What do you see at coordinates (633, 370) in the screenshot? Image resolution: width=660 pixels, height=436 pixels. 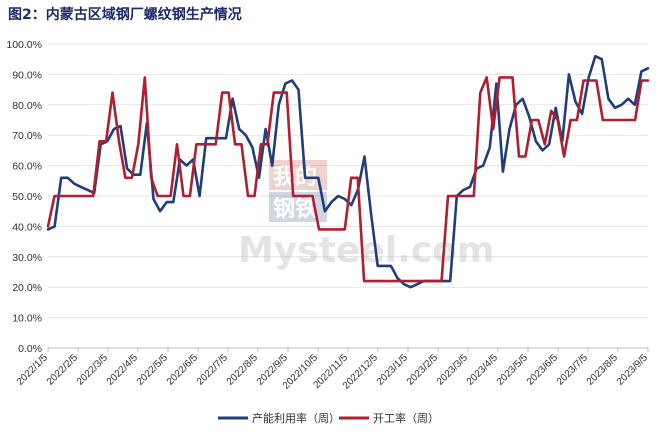 I see `x-tick-label: 2023/9/5` at bounding box center [633, 370].